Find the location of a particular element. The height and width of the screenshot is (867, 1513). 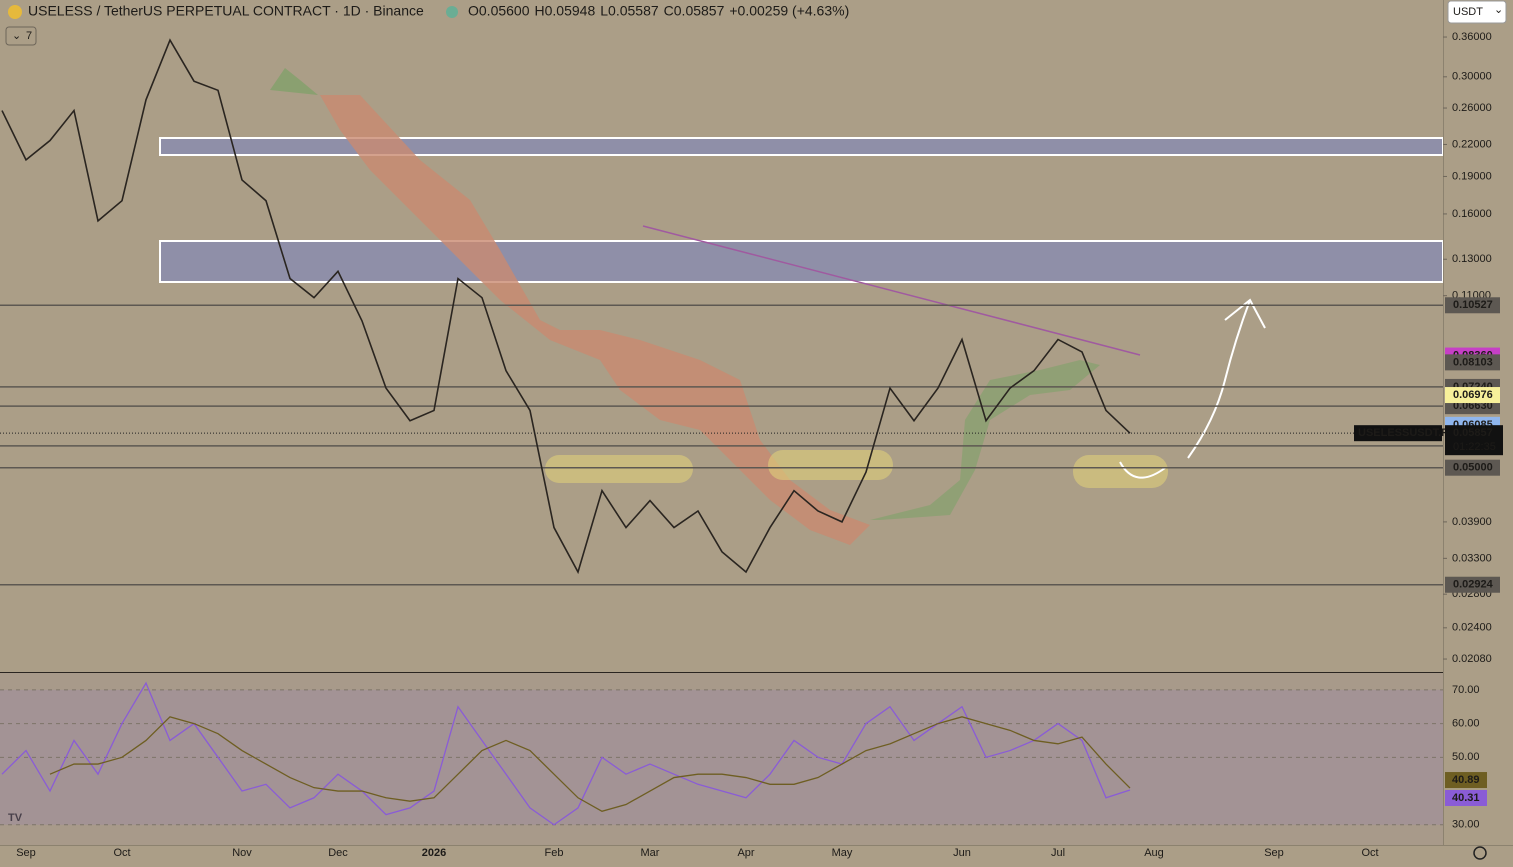

currency-select is located at coordinates (1477, 12).